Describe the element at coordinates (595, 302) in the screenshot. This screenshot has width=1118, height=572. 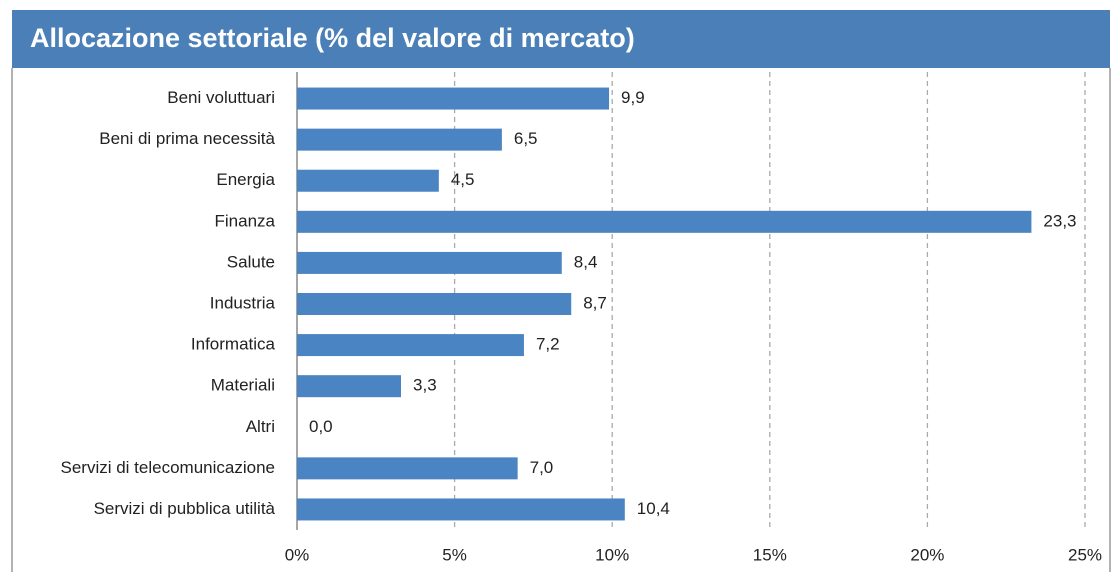
I see `value-label: 8,7` at that location.